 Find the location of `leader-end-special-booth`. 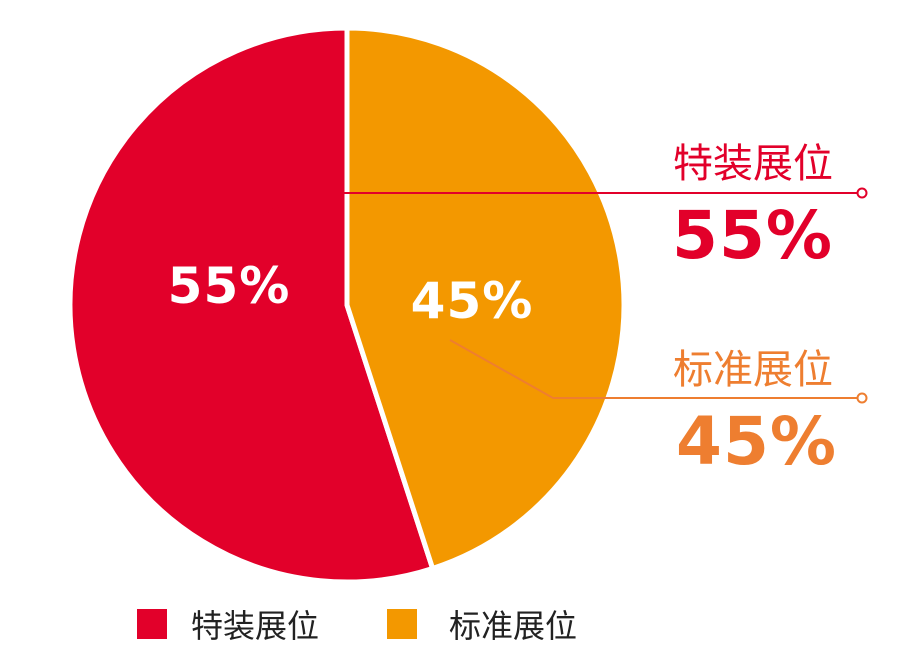

leader-end-special-booth is located at coordinates (862, 193).